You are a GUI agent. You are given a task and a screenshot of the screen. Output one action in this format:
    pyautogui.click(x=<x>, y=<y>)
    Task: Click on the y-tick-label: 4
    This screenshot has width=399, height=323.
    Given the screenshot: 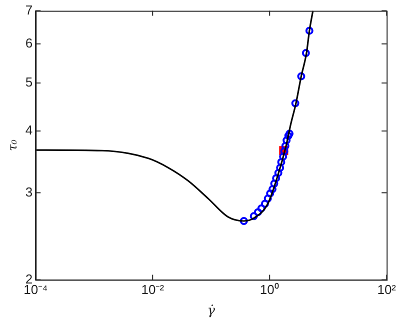 What is the action you would take?
    pyautogui.click(x=29, y=130)
    